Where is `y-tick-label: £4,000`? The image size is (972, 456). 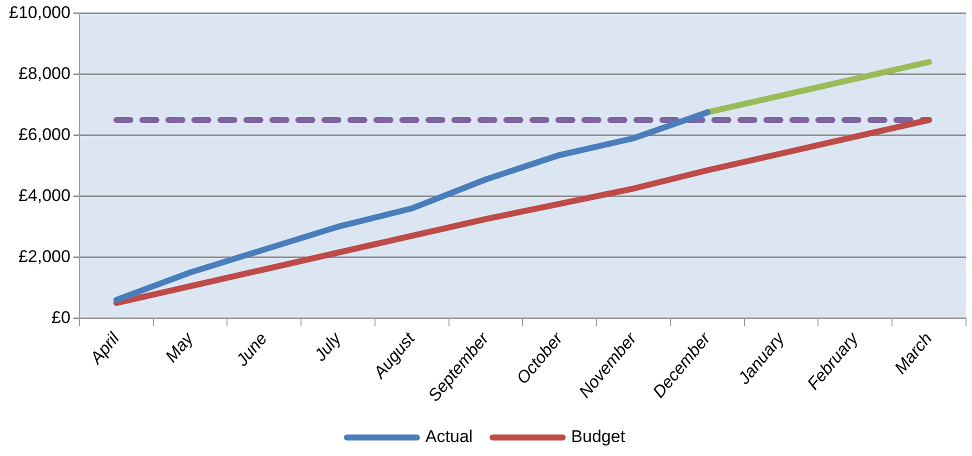 y-tick-label: £4,000 is located at coordinates (44, 195).